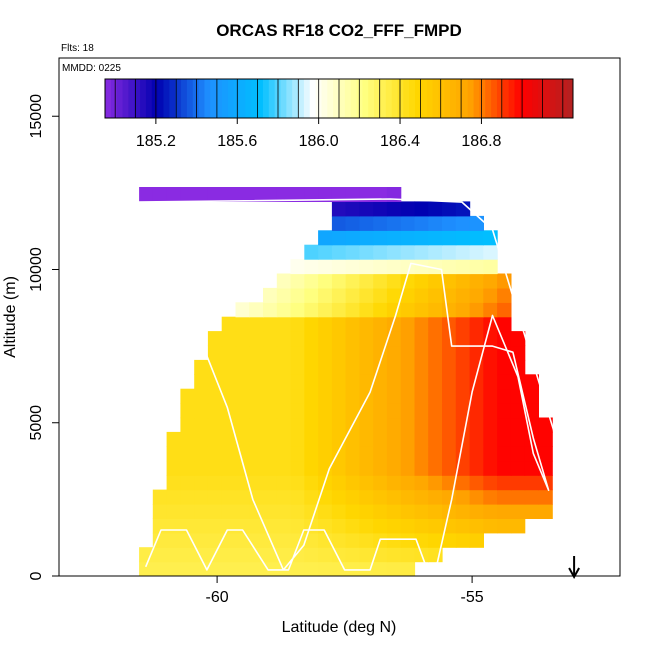 This screenshot has height=650, width=650. What do you see at coordinates (36, 423) in the screenshot?
I see `y-tick-label: 5000` at bounding box center [36, 423].